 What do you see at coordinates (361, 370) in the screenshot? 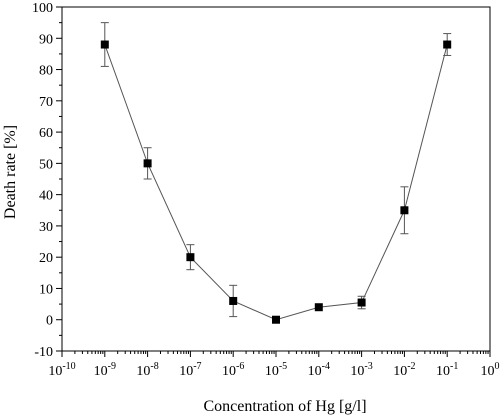
I see `x-tick-label: 10⁻³` at bounding box center [361, 370].